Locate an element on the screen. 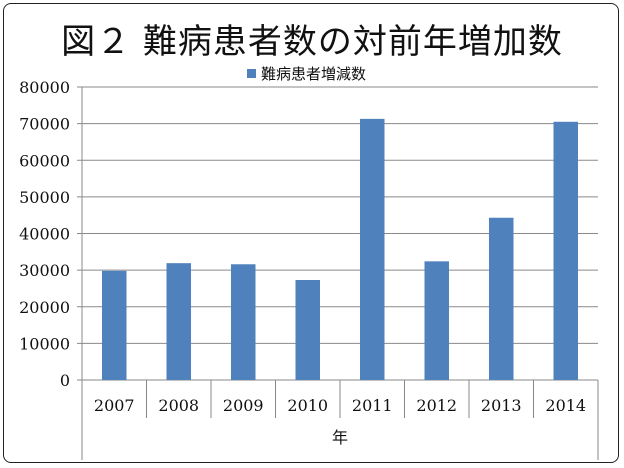  x-tick-label: 2014 is located at coordinates (565, 405).